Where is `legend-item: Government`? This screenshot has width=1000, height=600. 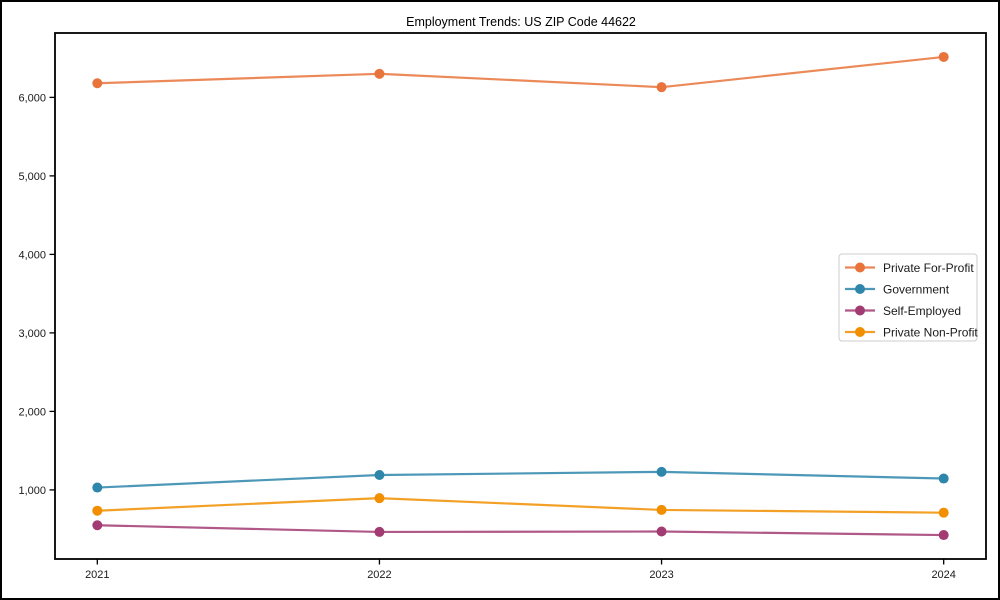
legend-item: Government is located at coordinates (897, 290).